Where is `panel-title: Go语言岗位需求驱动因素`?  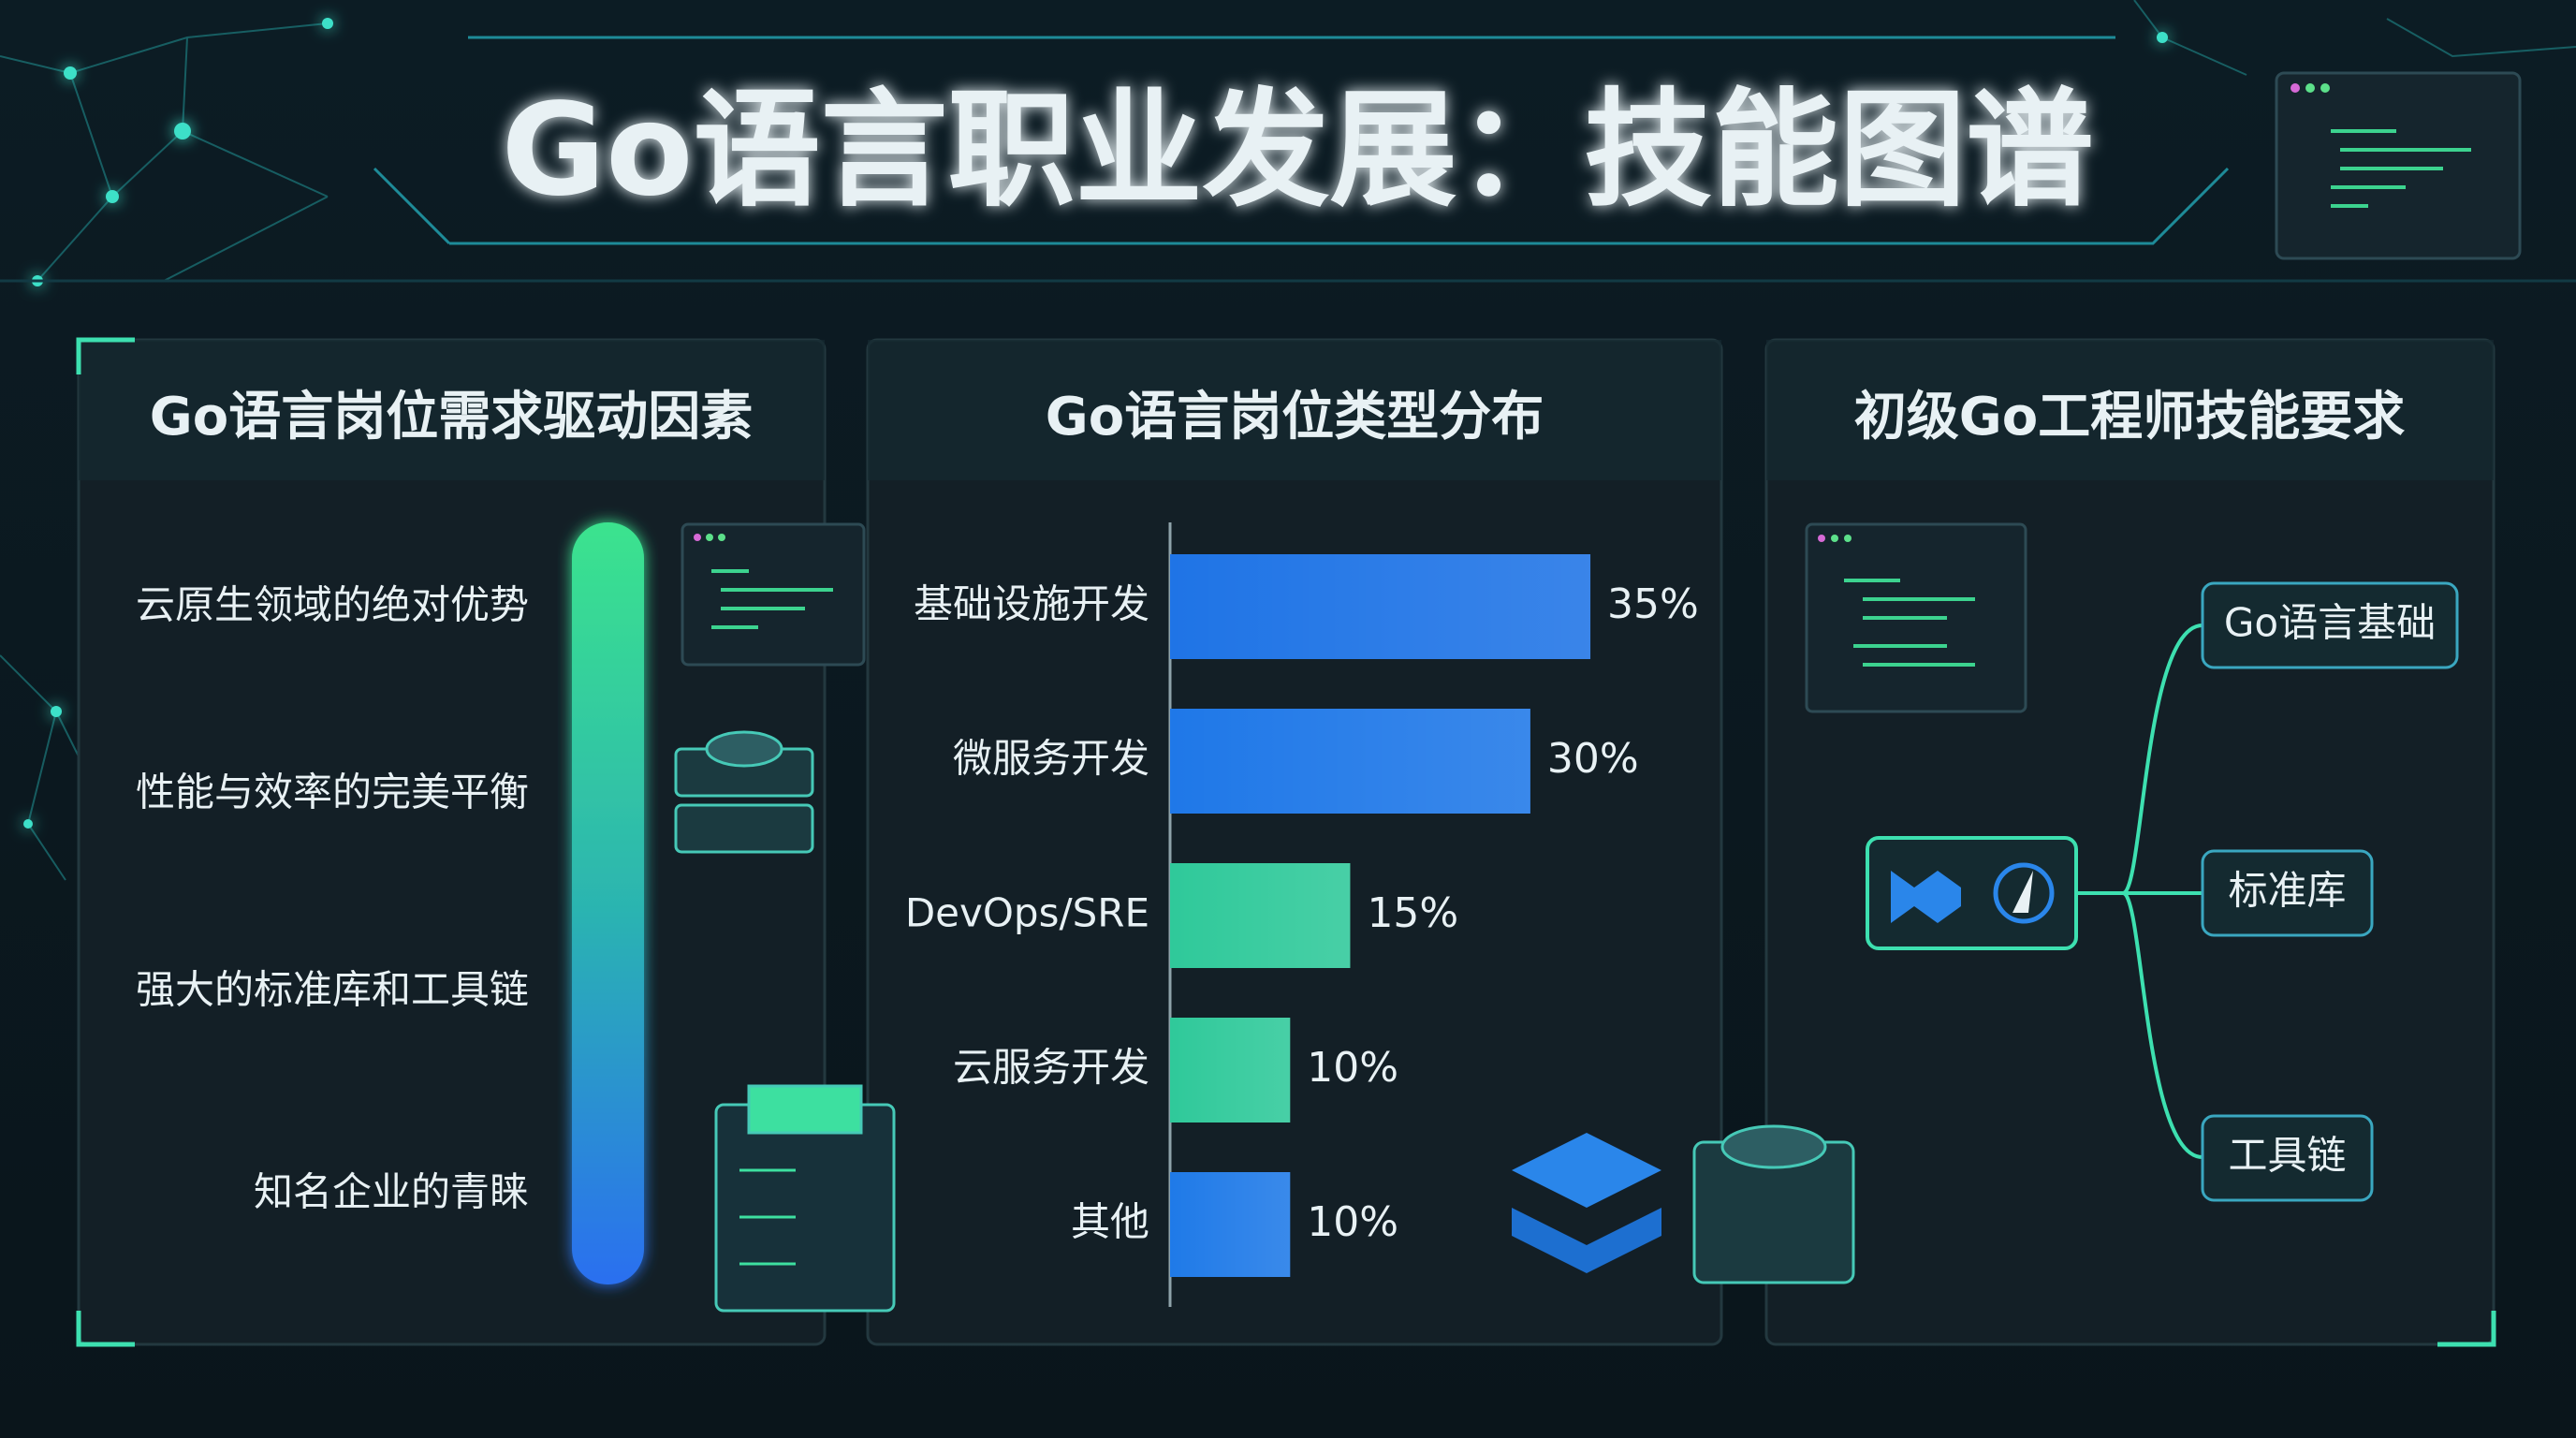 panel-title: Go语言岗位需求驱动因素 is located at coordinates (451, 417).